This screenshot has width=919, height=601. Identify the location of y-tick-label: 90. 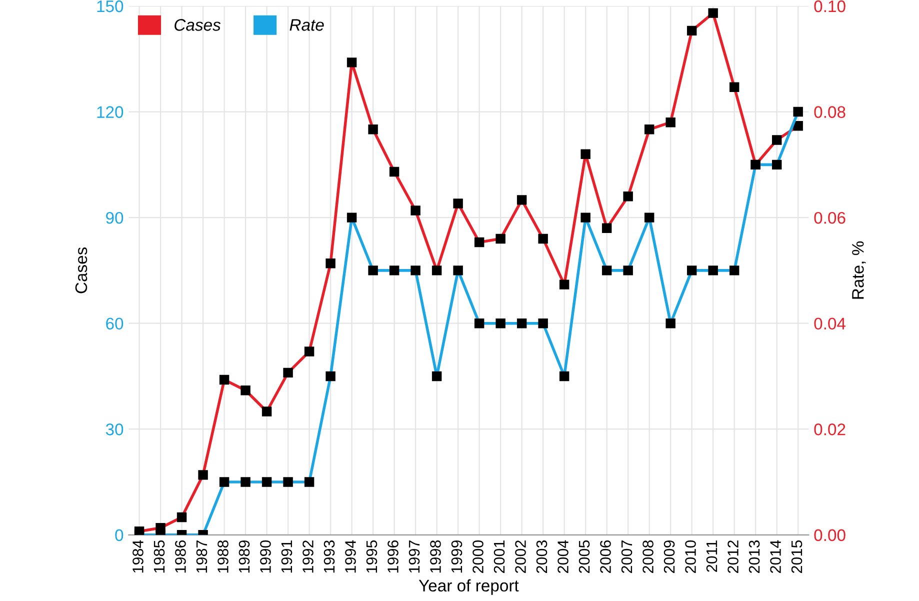
(115, 218).